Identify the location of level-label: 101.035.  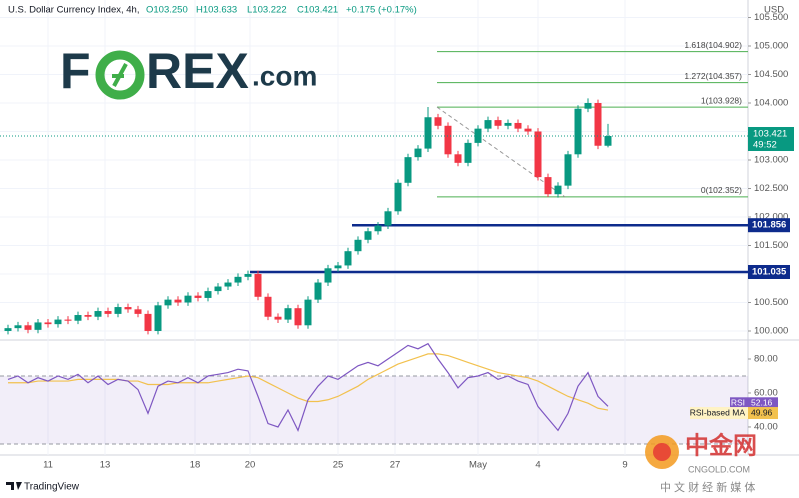
(769, 272).